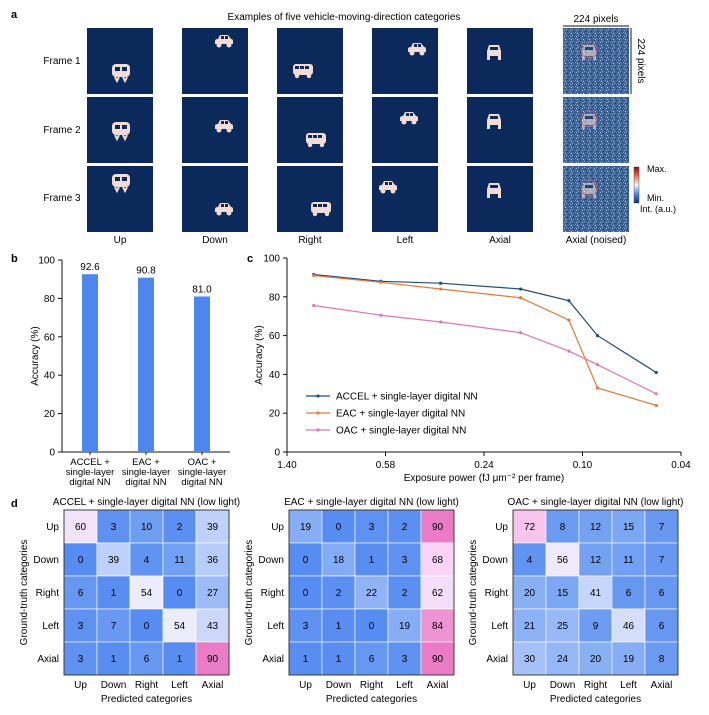  What do you see at coordinates (50, 299) in the screenshot?
I see `y-tick-label: 80` at bounding box center [50, 299].